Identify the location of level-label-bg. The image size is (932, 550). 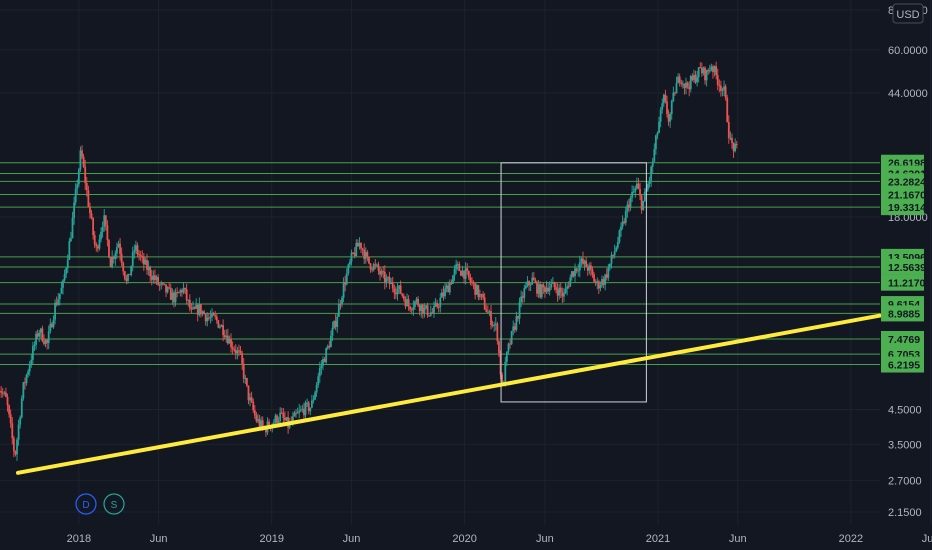
(902, 364).